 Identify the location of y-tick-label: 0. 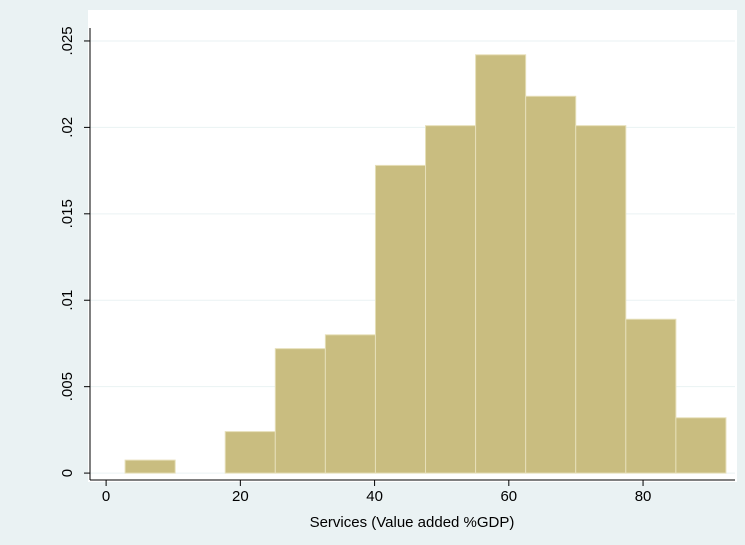
(67, 473).